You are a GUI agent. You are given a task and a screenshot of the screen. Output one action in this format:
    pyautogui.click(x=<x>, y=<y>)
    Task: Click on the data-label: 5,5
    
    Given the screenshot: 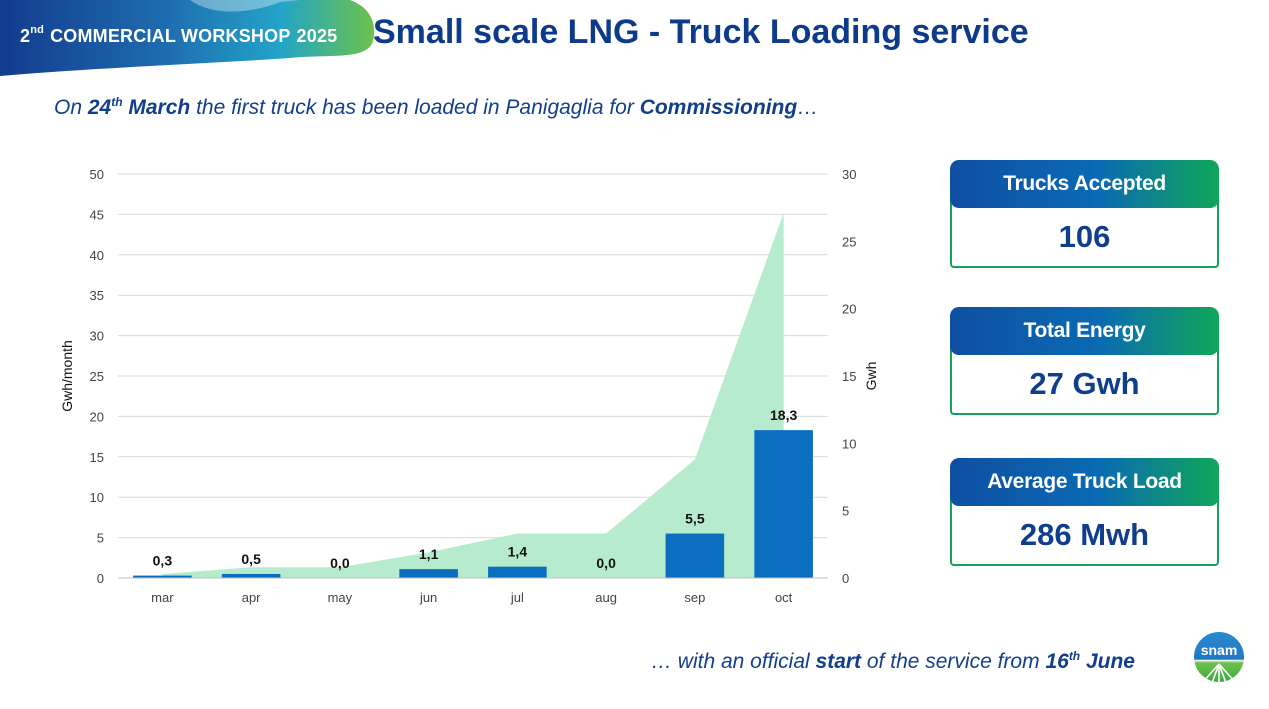 What is the action you would take?
    pyautogui.click(x=695, y=519)
    